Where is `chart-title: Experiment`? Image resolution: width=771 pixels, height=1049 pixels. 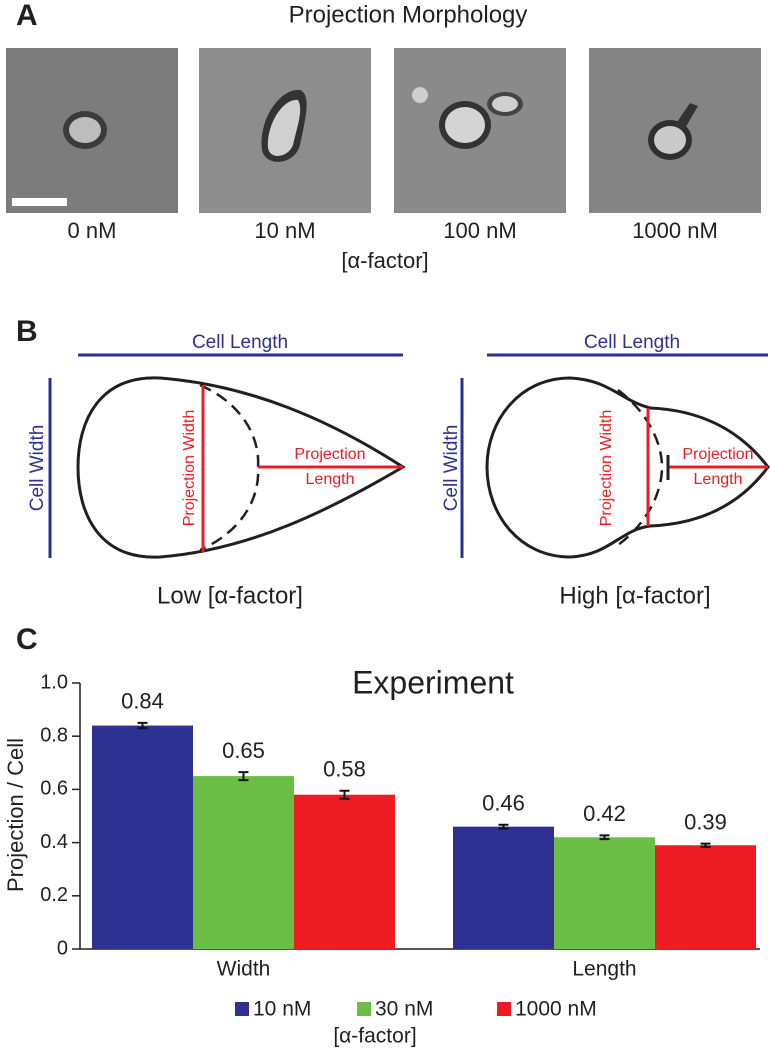 chart-title: Experiment is located at coordinates (433, 682).